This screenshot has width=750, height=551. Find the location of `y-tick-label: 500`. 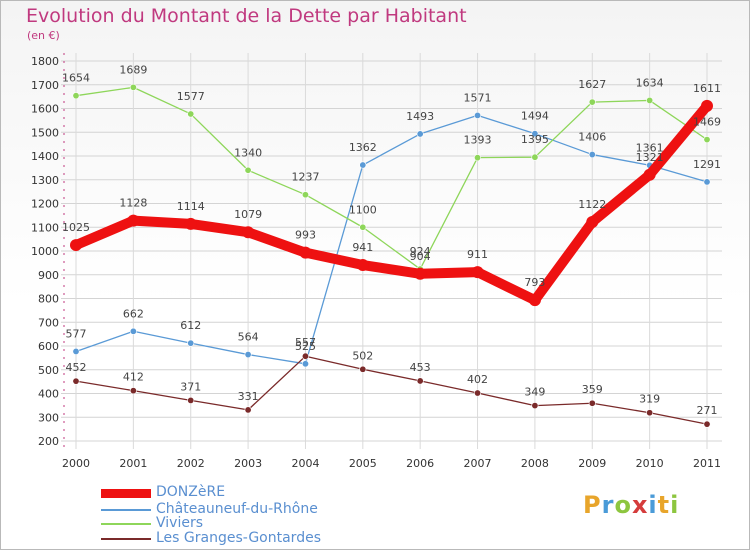

y-tick-label: 500 is located at coordinates (48, 370).